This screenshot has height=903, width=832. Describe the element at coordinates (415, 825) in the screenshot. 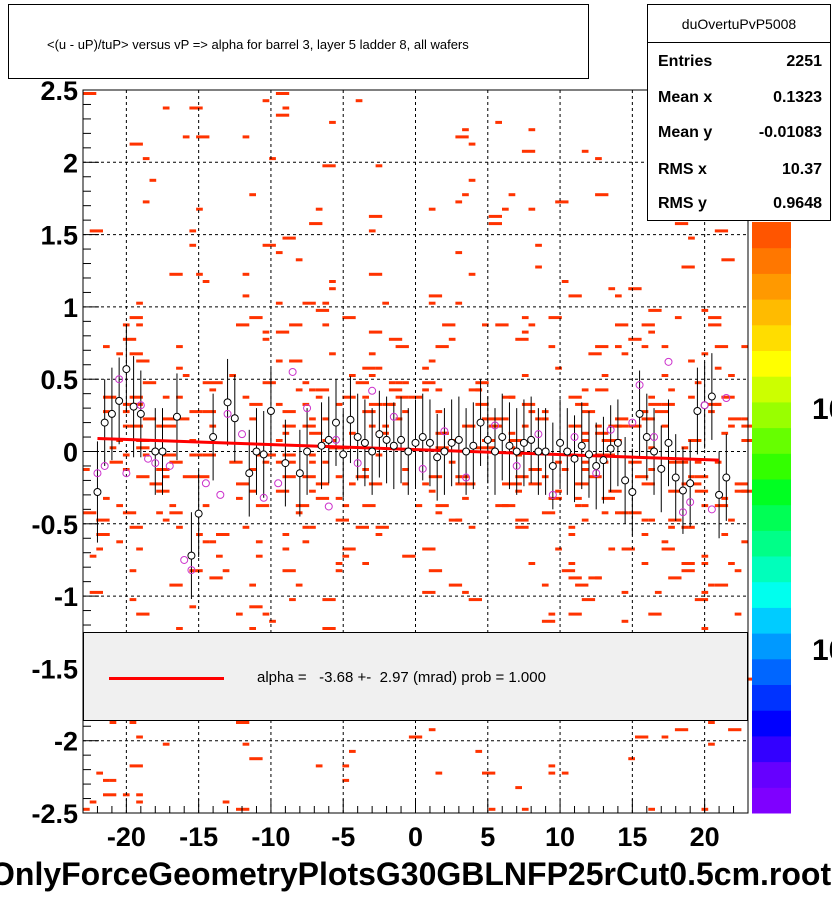

I see `x-axis: -20 -15 -10 -5 0 5 10 15 20` at that location.